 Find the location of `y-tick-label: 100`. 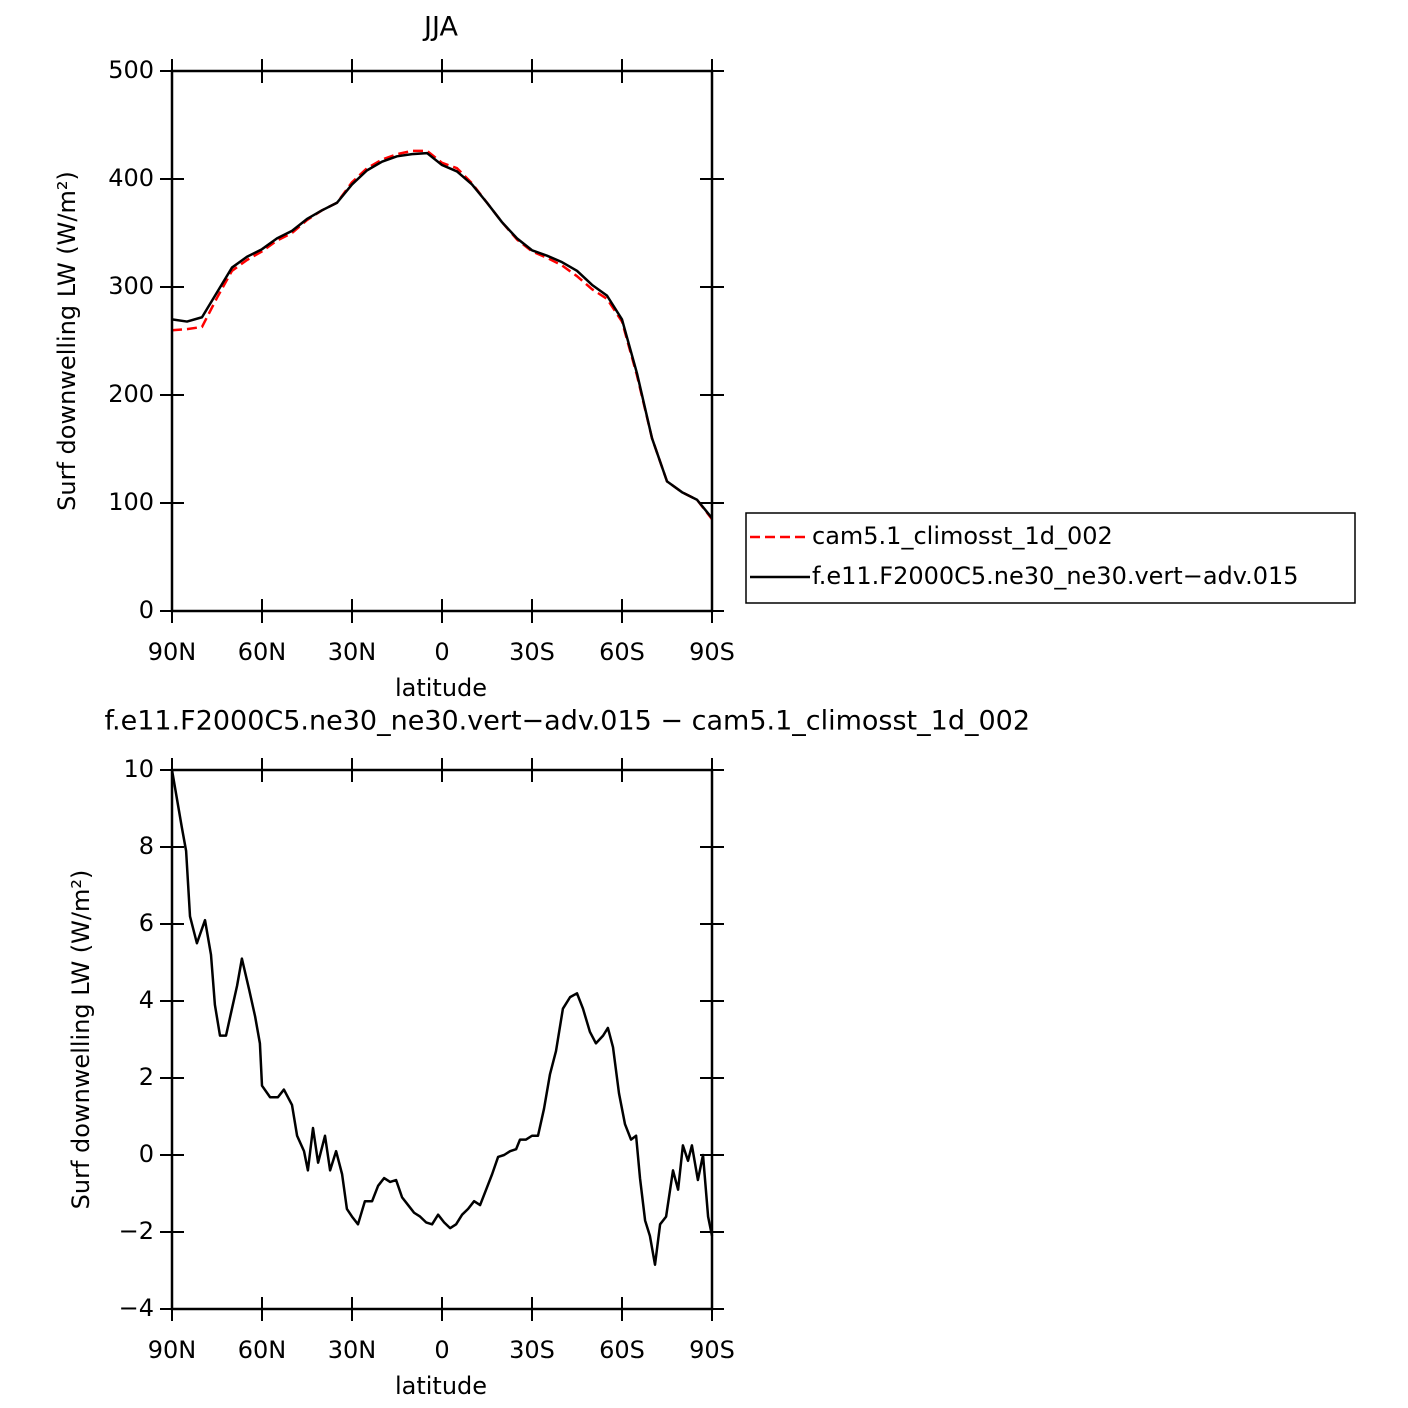

y-tick-label: 100 is located at coordinates (131, 502).